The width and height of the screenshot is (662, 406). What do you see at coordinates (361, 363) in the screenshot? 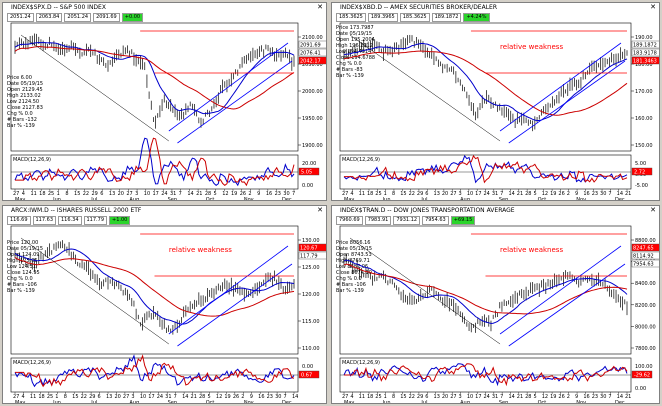
I see `macd-label: MACD(12,26,9)` at bounding box center [361, 363].